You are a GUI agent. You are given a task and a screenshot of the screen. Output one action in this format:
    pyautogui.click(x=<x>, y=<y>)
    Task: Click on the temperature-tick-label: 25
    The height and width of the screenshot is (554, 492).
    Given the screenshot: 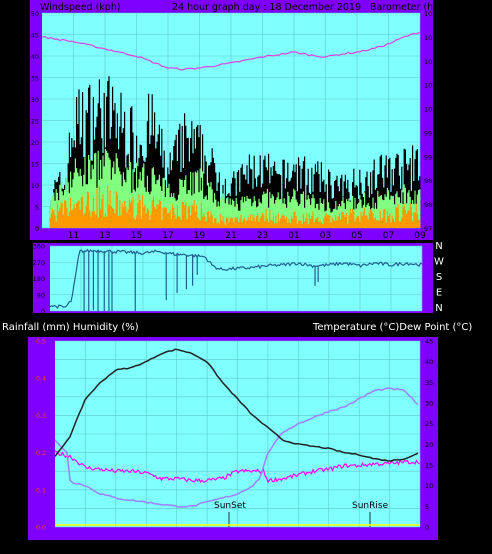 What is the action you would take?
    pyautogui.click(x=429, y=424)
    